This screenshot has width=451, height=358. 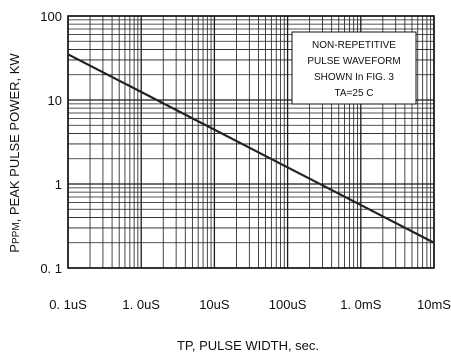 I want to click on annotation-line-3: SHOWN In FIG. 3, so click(x=354, y=77).